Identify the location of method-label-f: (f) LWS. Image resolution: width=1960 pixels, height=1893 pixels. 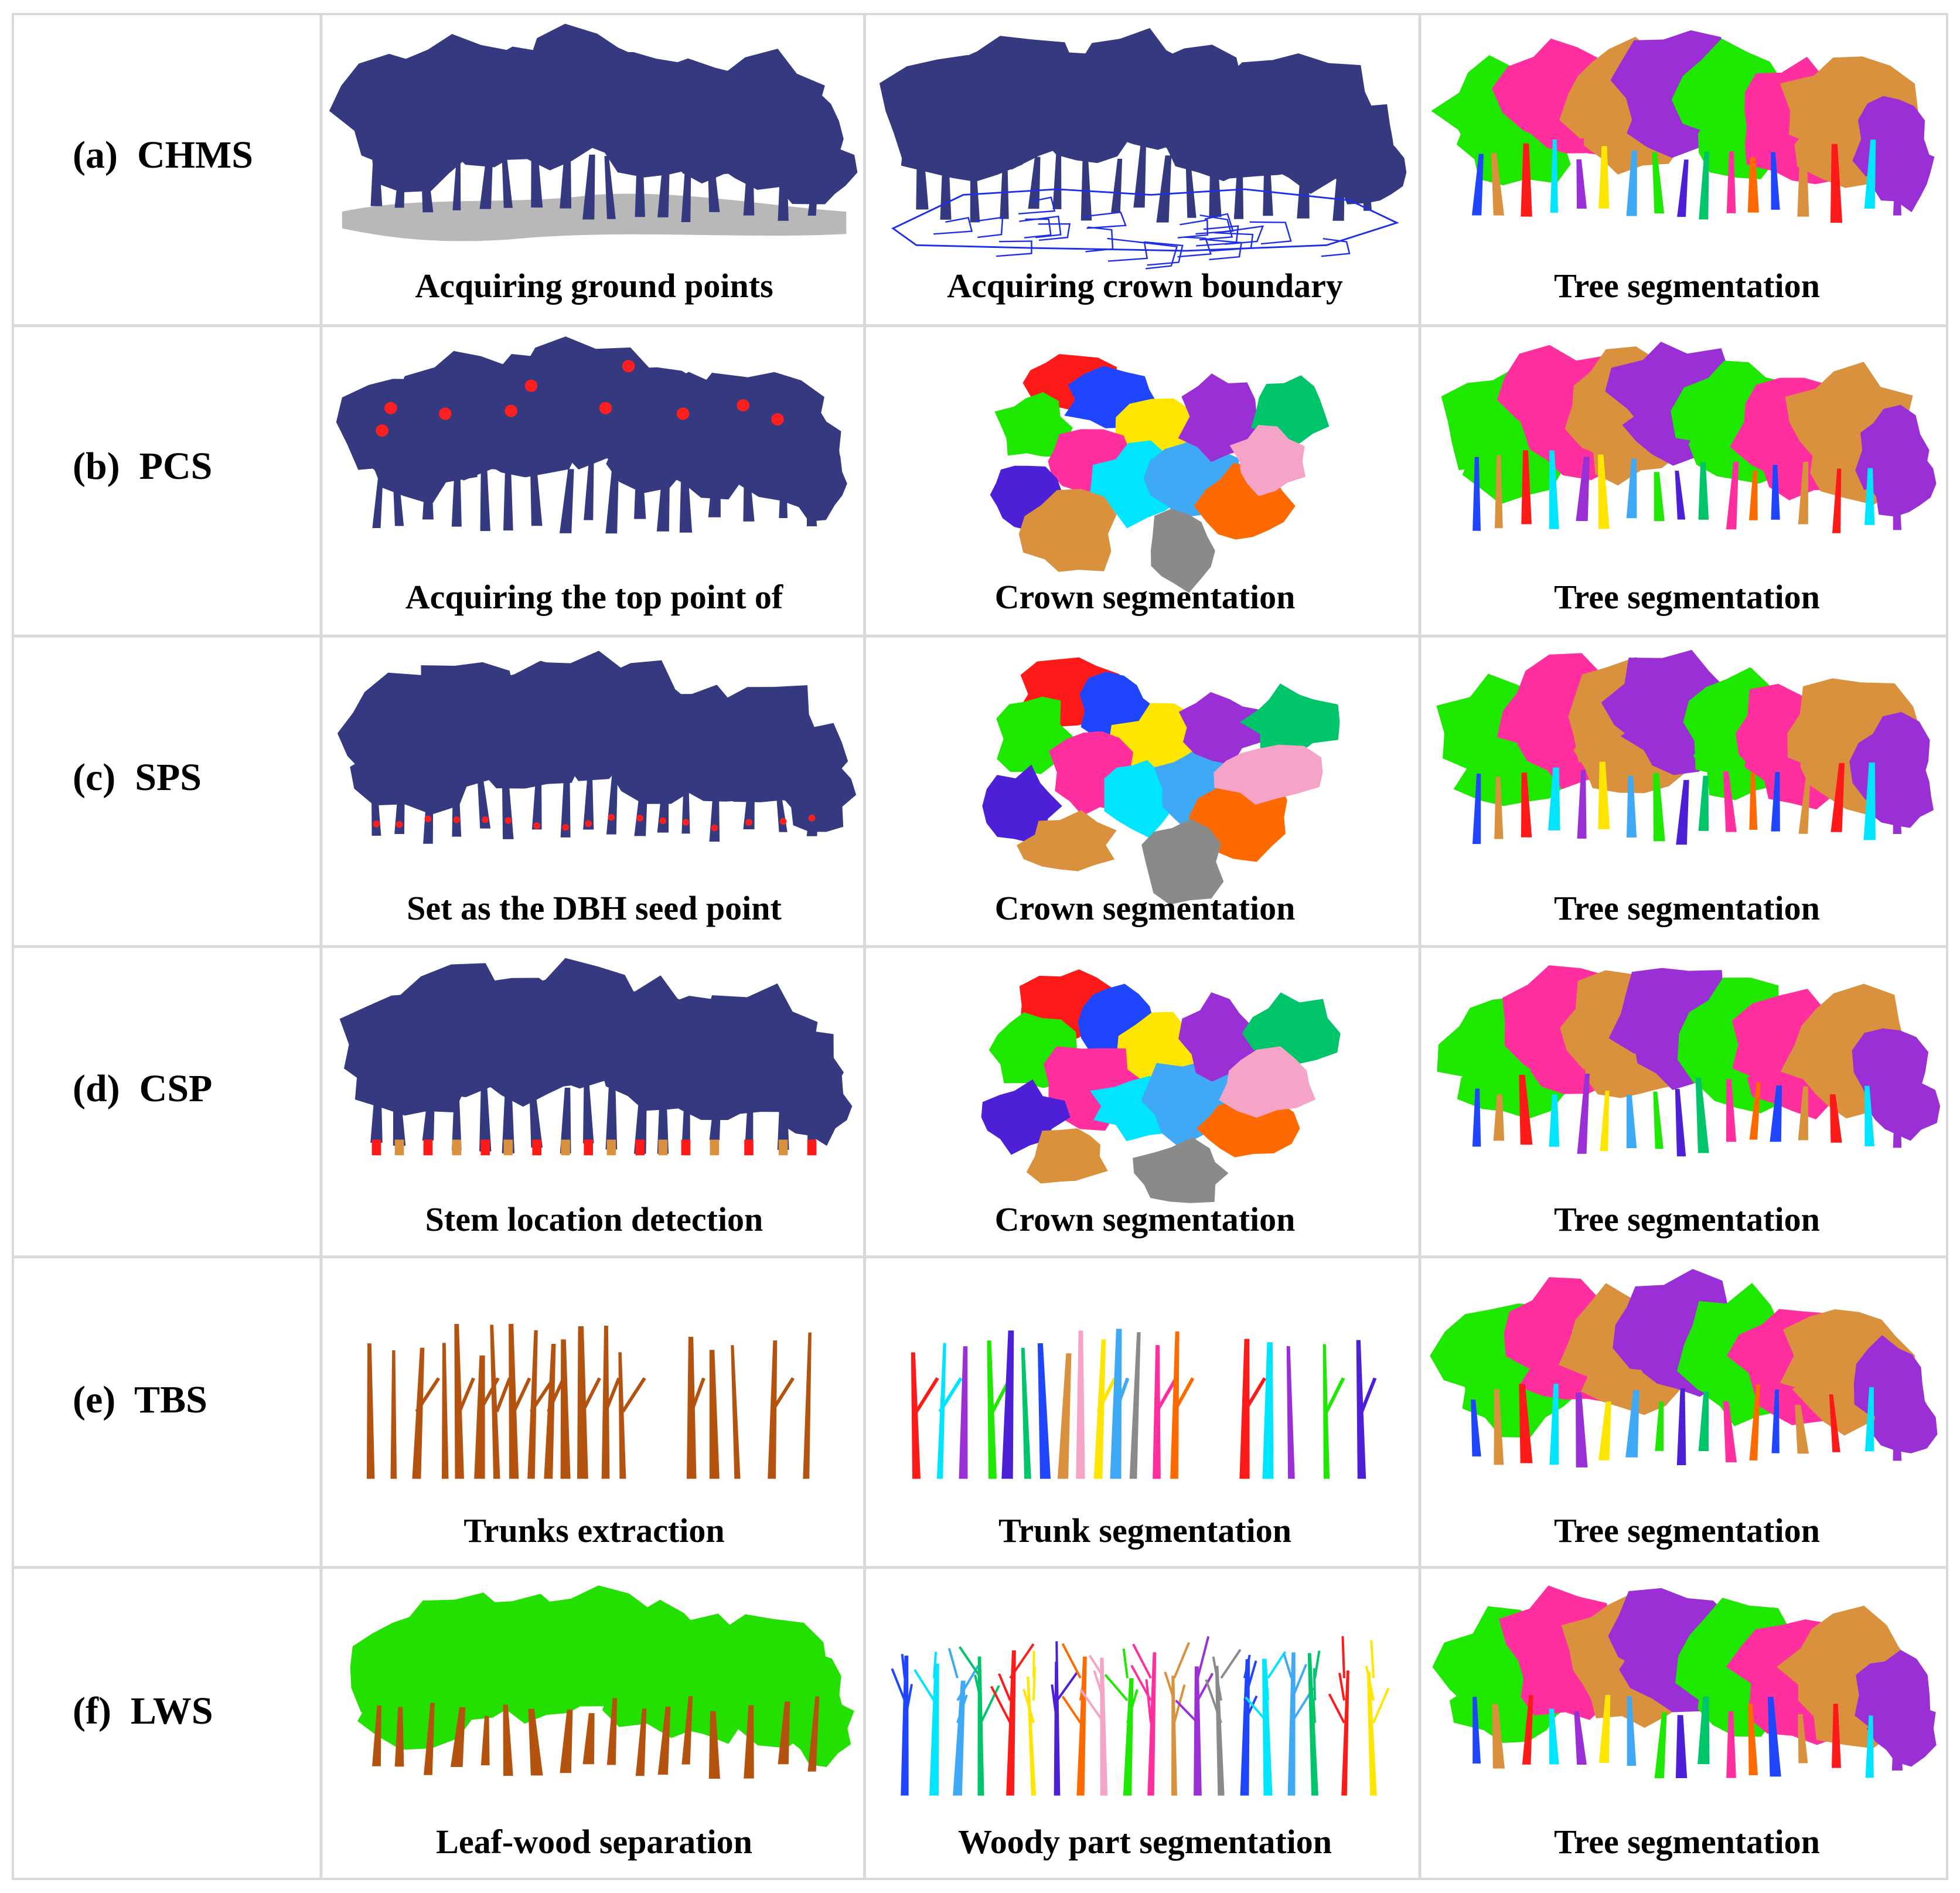
(143, 1711).